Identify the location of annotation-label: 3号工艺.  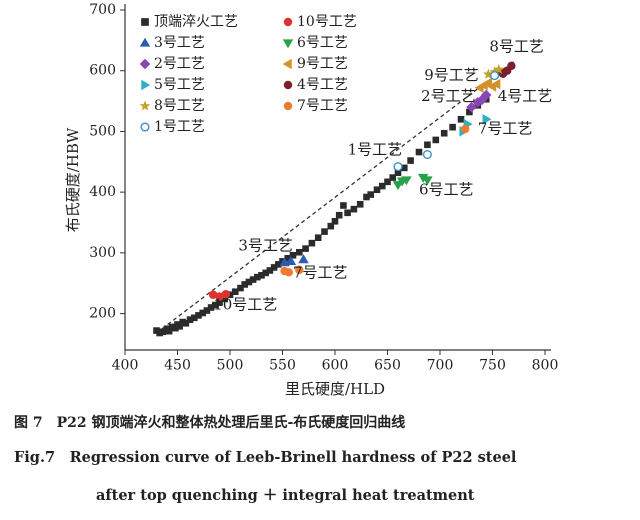
(265, 246).